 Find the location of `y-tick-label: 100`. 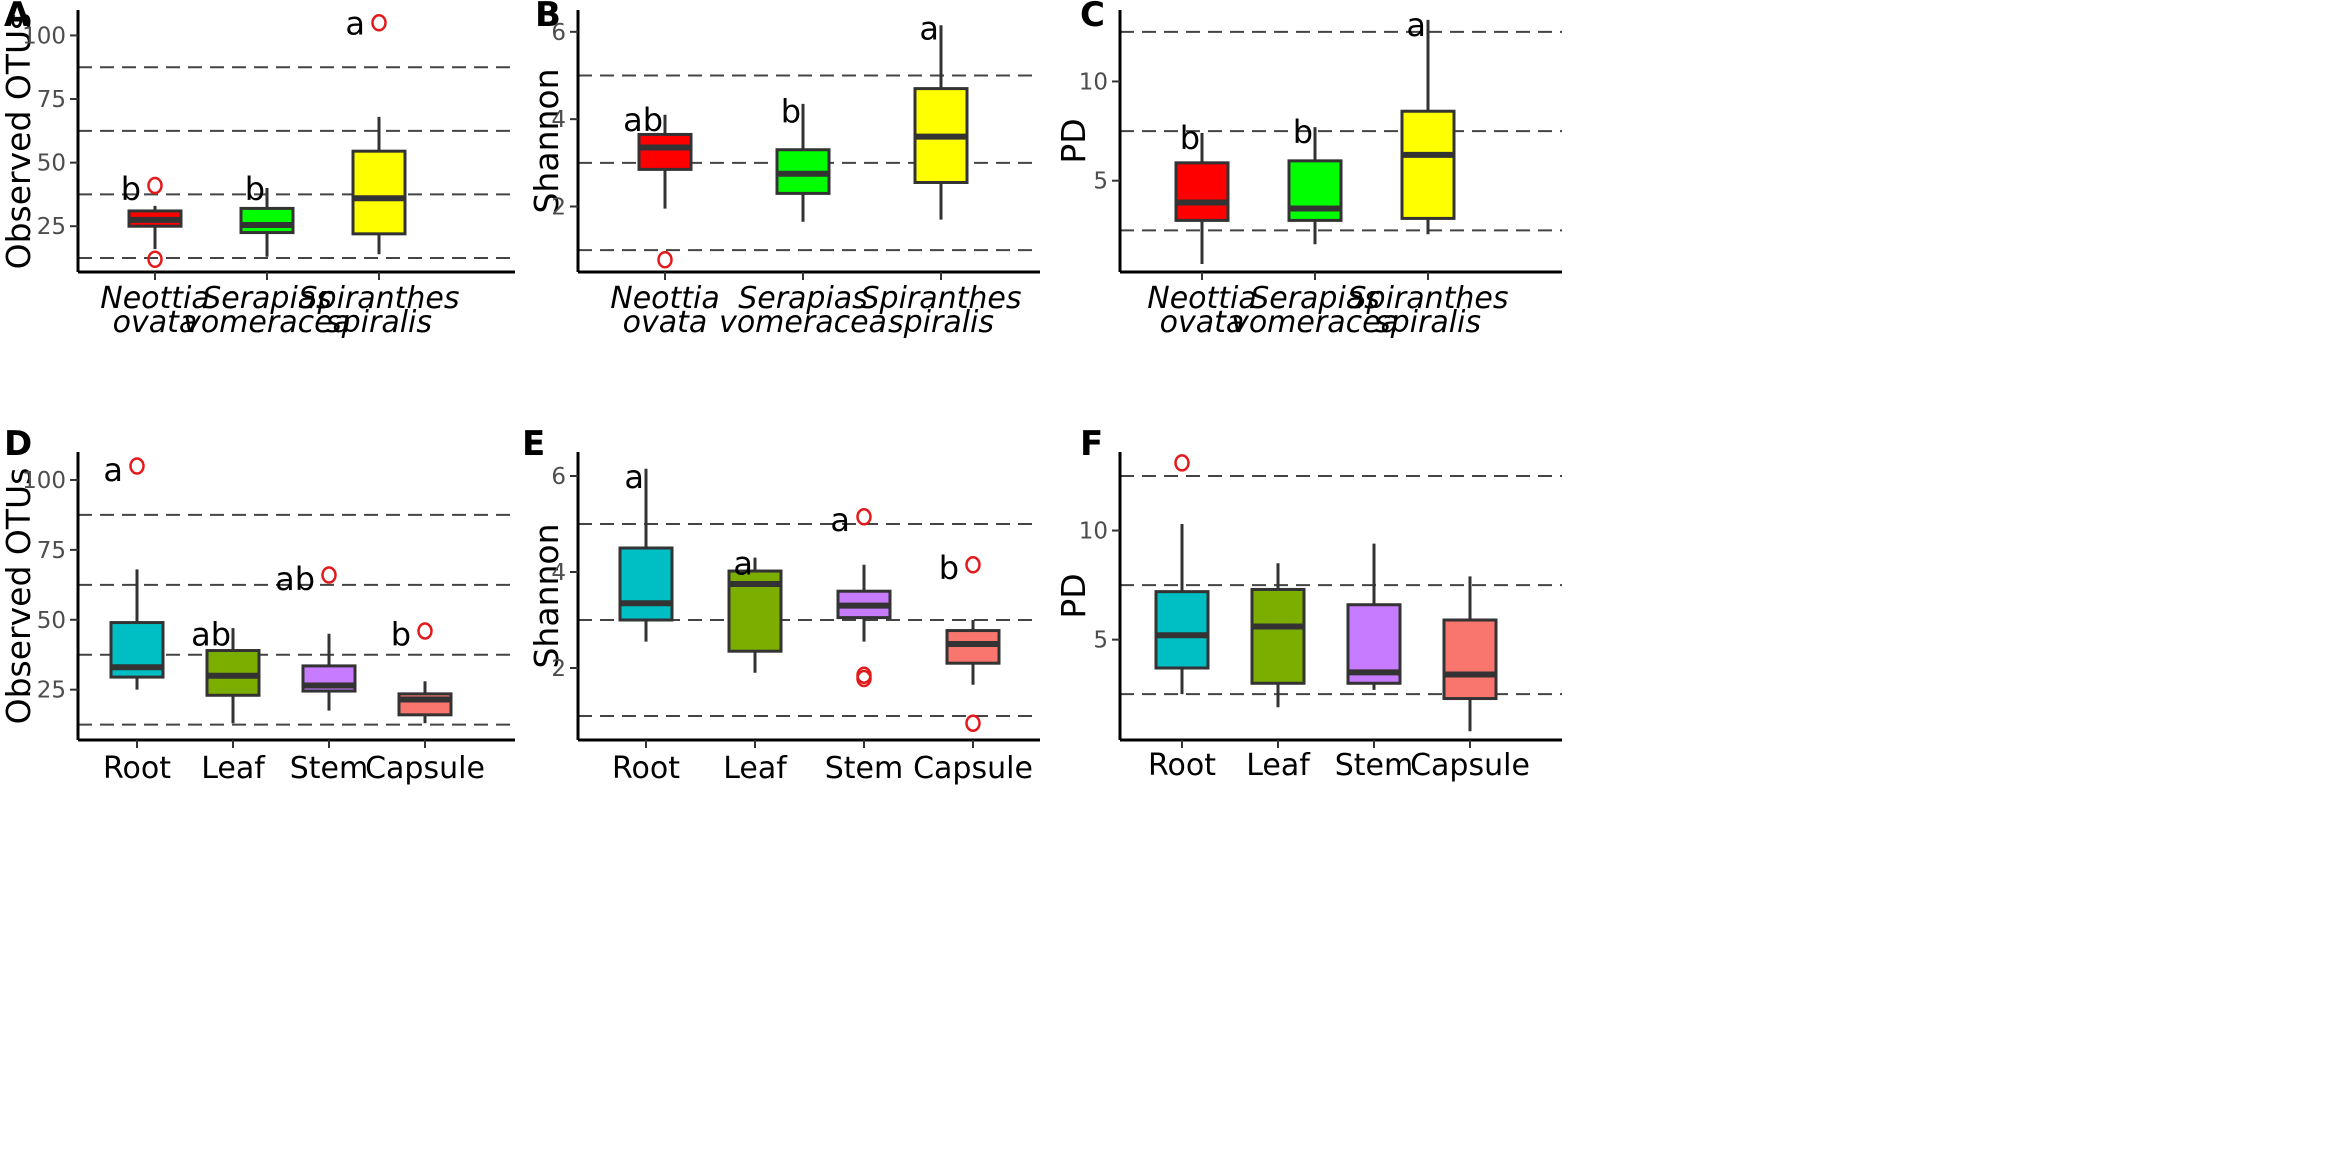

y-tick-label: 100 is located at coordinates (44, 36).